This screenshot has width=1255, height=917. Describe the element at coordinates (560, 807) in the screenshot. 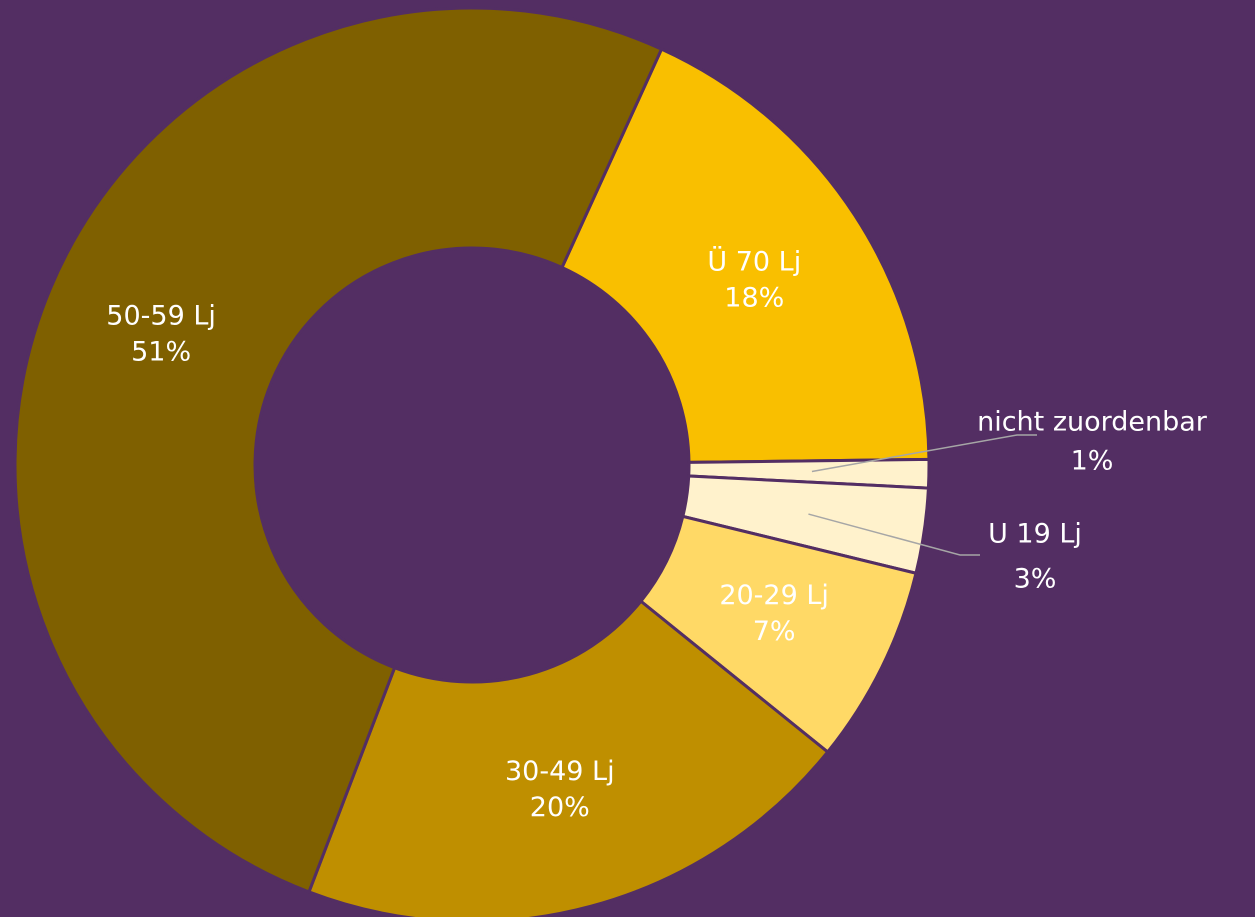

I see `value-label: 20%` at that location.